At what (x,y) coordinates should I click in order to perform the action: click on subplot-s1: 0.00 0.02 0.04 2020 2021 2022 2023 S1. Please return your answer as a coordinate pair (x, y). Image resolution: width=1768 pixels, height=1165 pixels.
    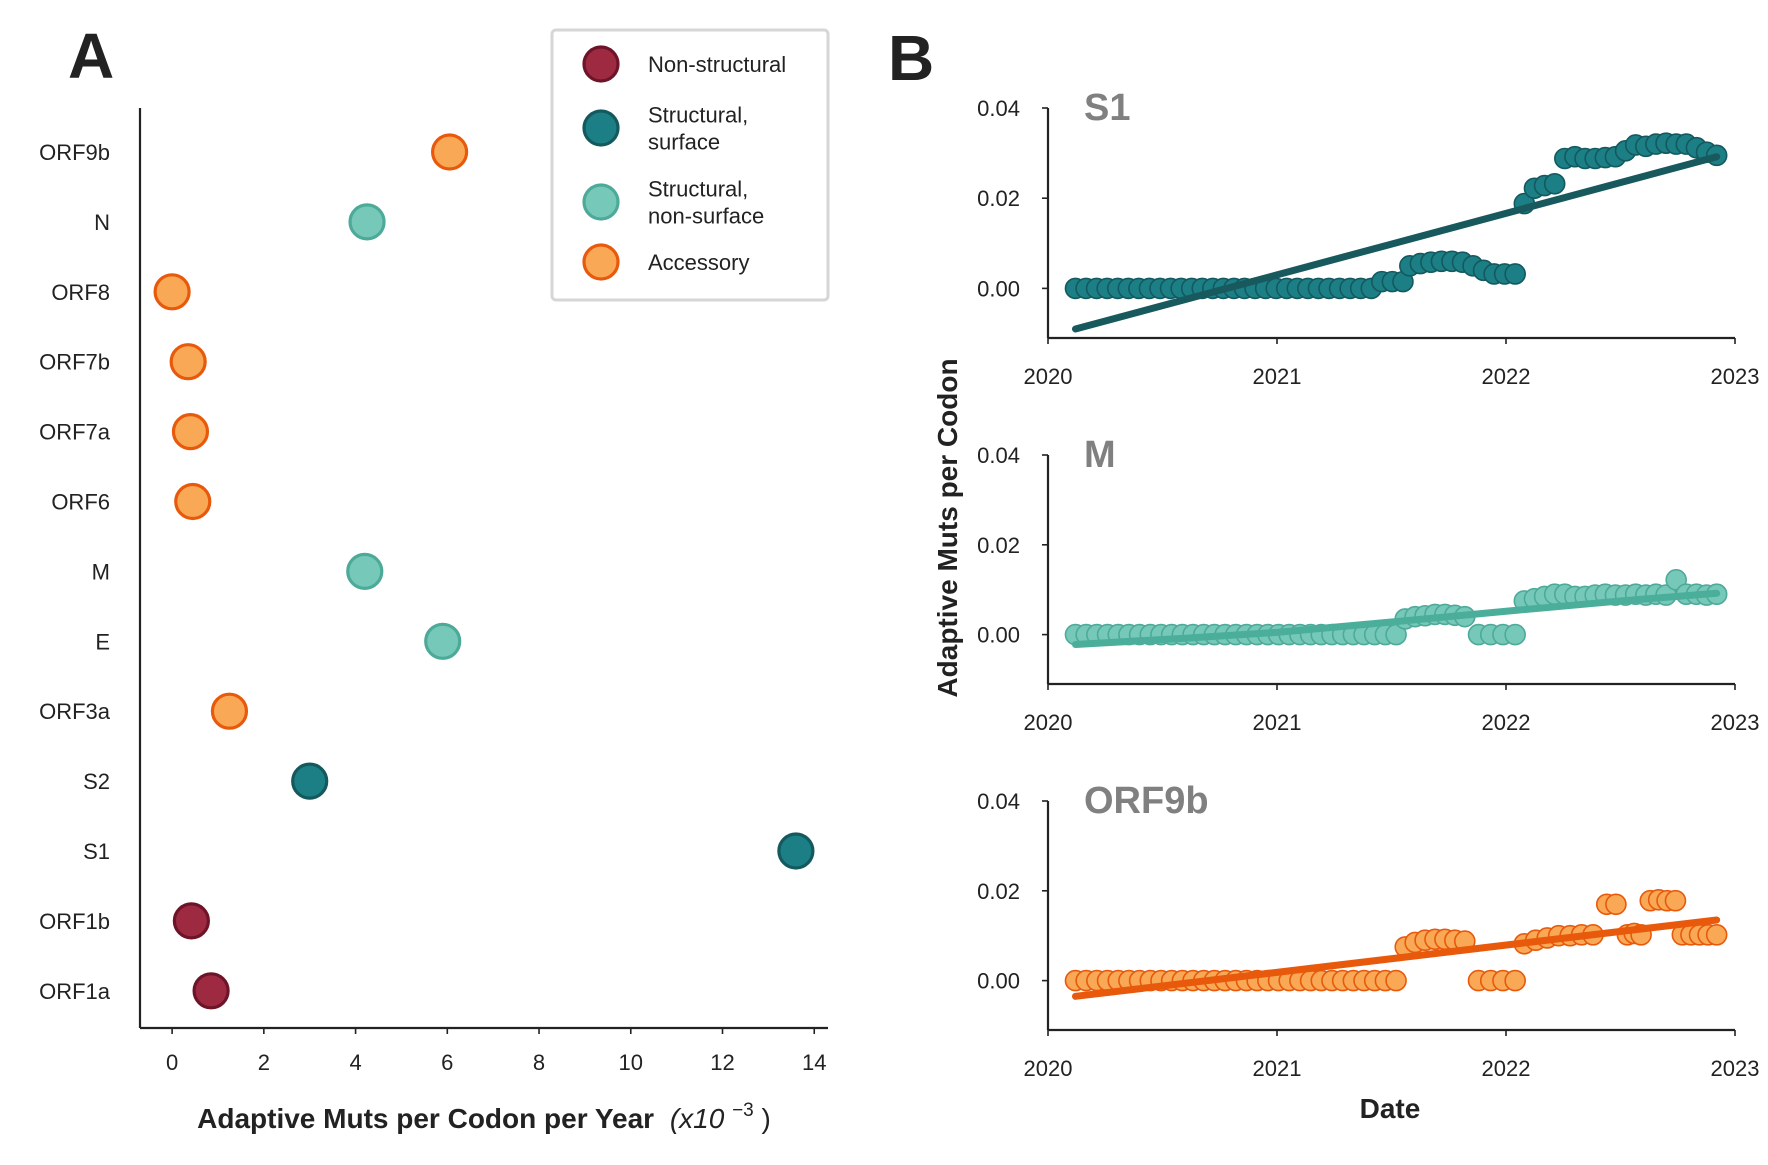
    Looking at the image, I should click on (1368, 238).